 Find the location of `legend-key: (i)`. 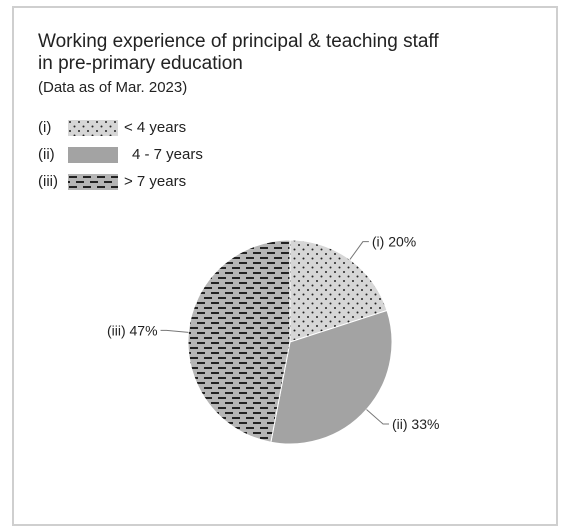

legend-key: (i) is located at coordinates (45, 127).